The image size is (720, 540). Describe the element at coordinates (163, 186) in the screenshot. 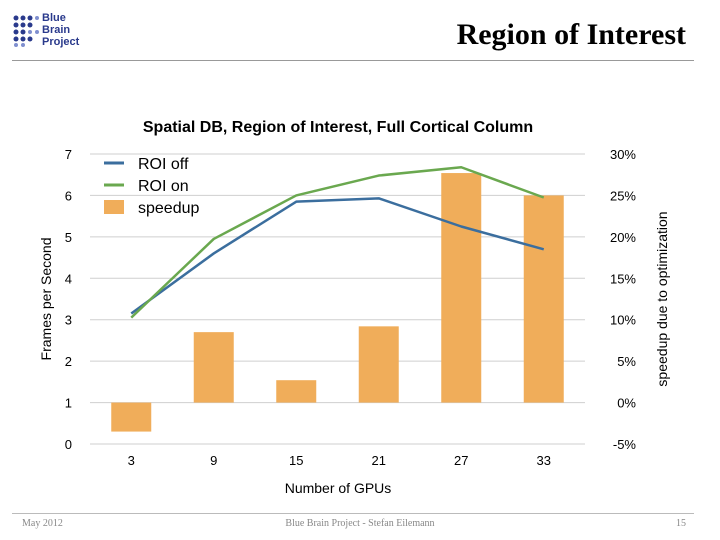

I see `legend-roi-on-label: ROI on` at that location.